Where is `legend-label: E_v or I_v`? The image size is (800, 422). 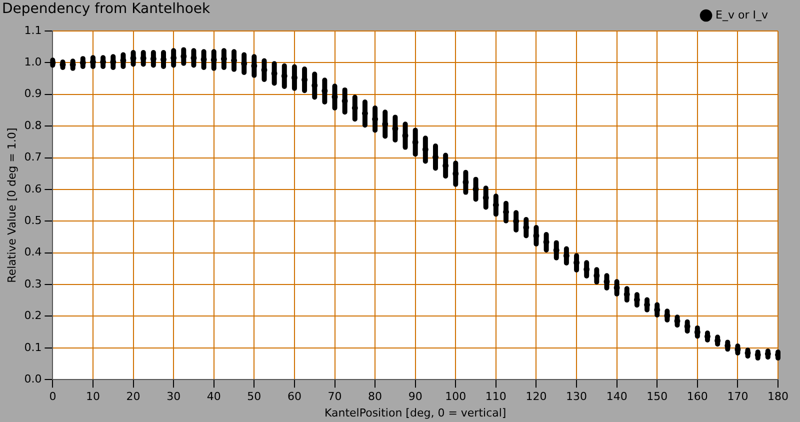 legend-label: E_v or I_v is located at coordinates (742, 15).